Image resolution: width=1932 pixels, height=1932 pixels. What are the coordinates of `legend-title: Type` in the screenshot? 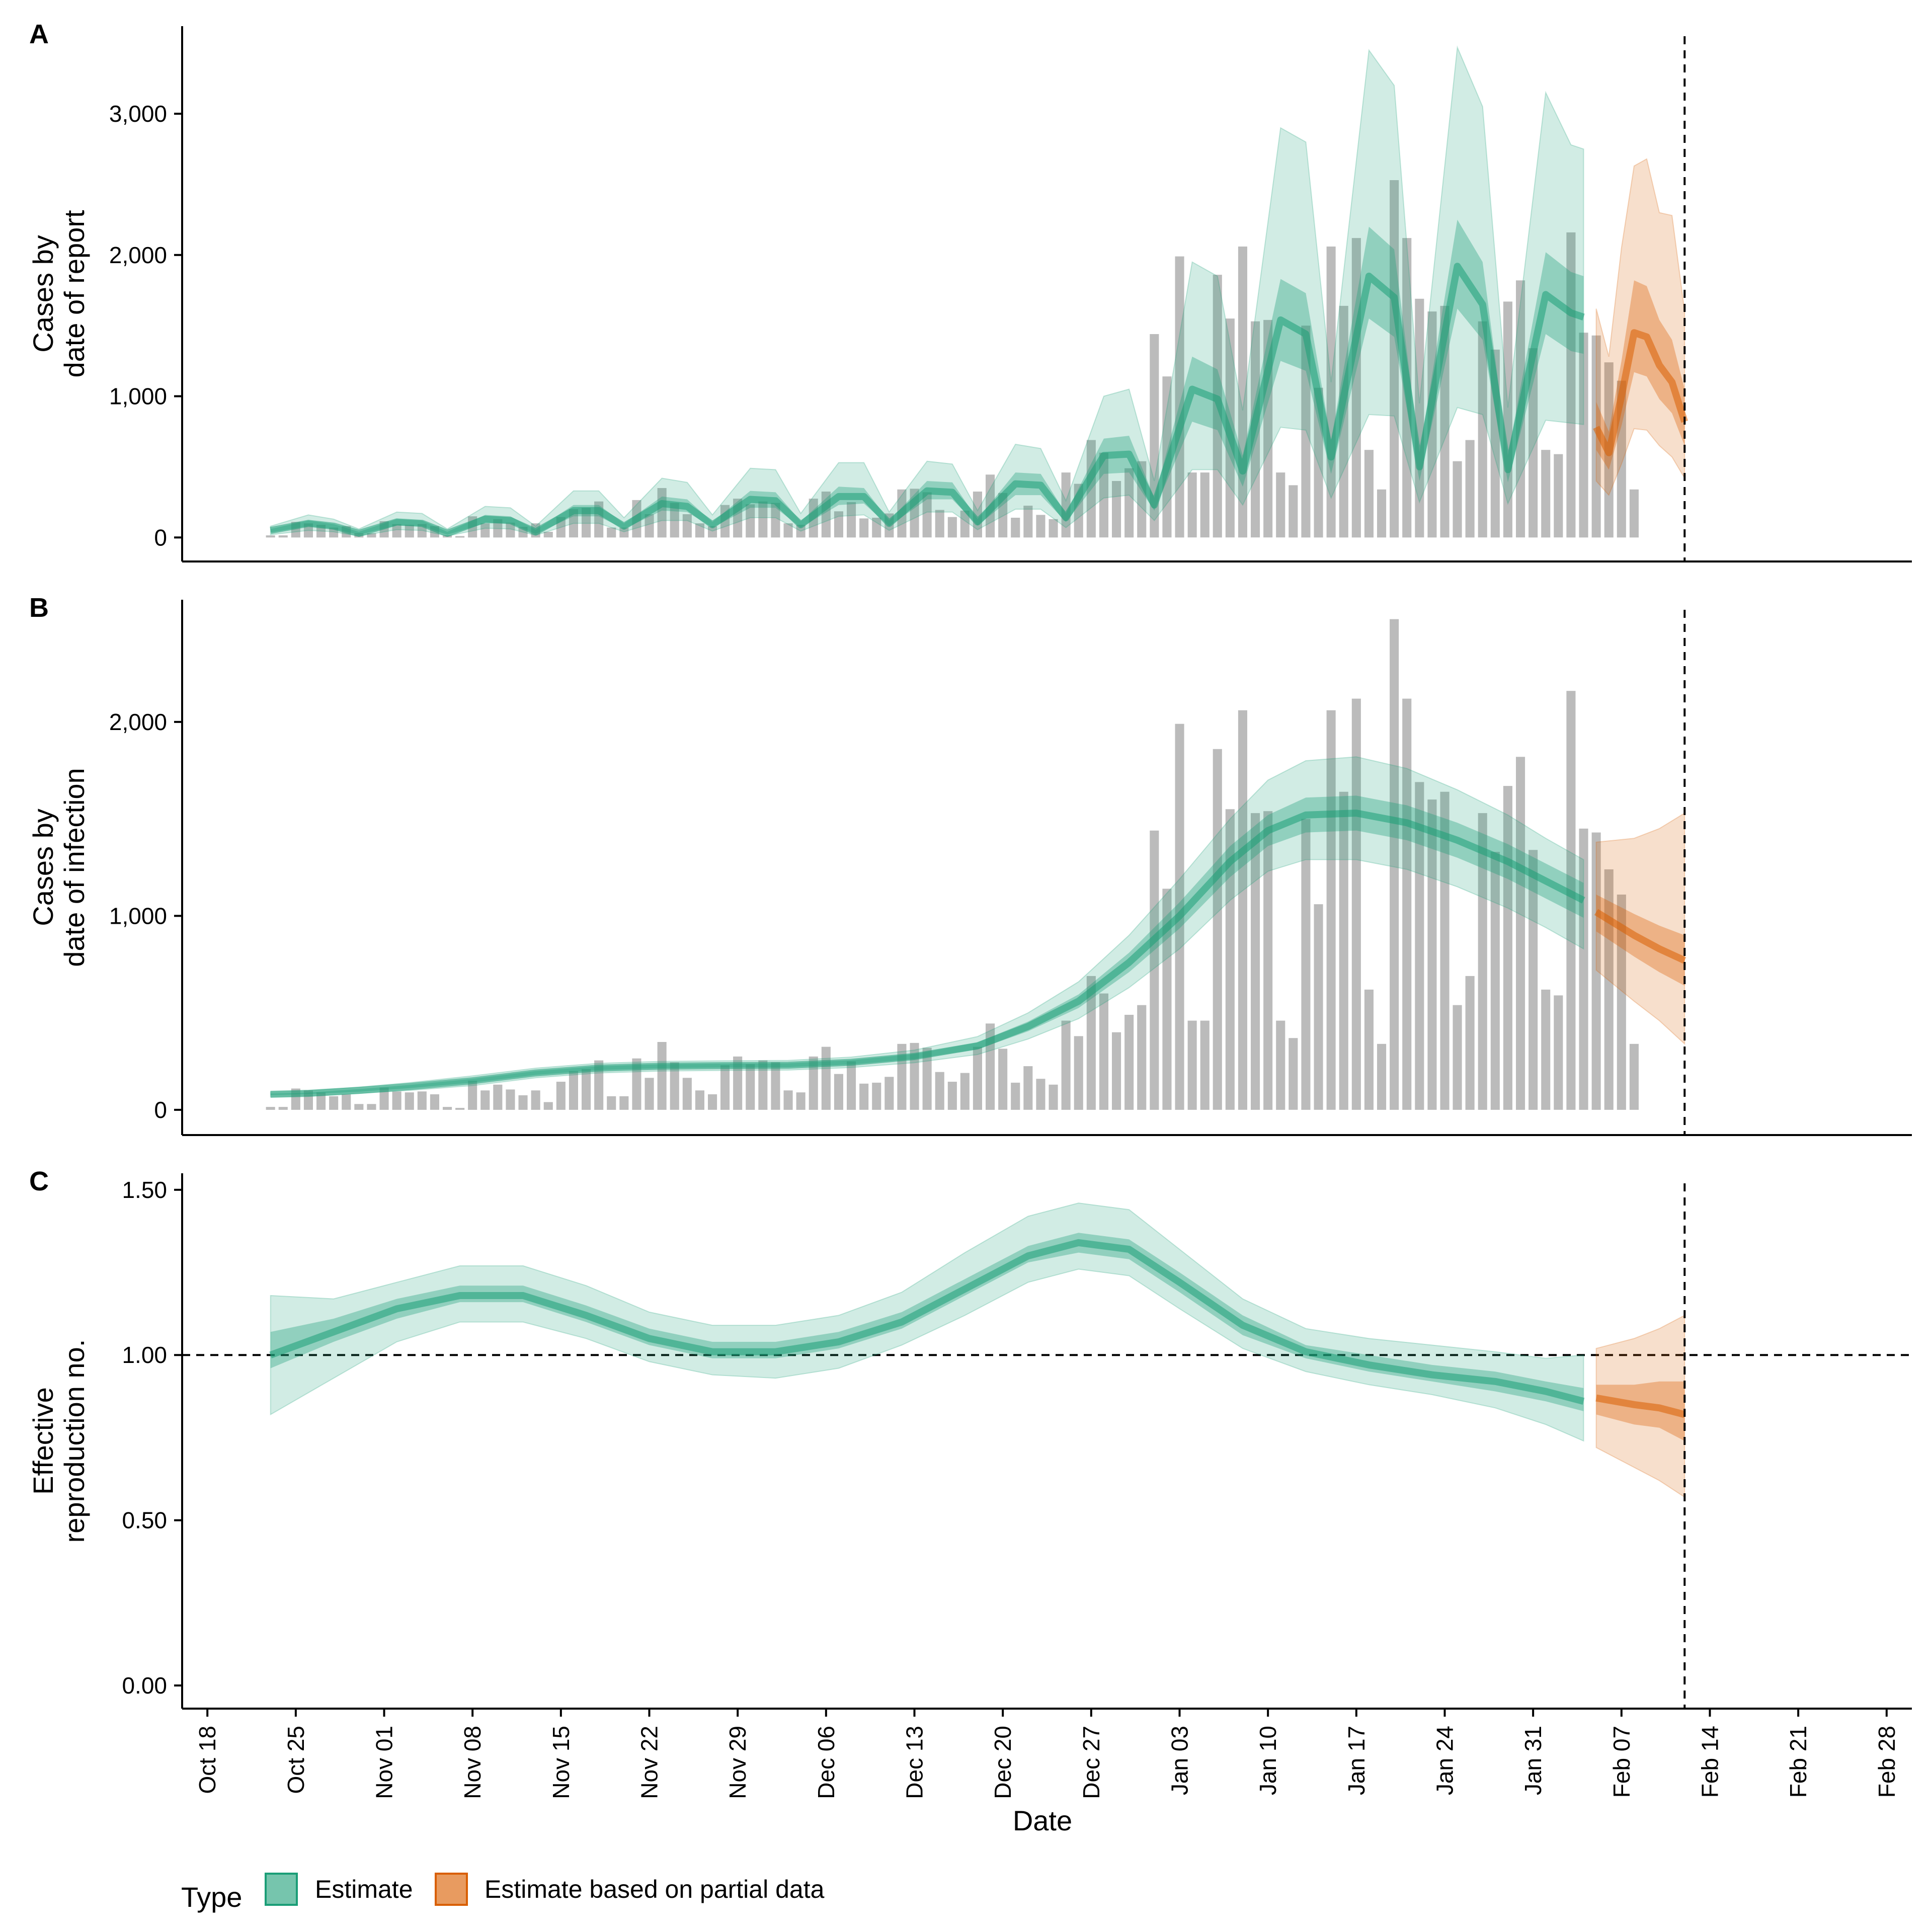 It's located at (211, 1897).